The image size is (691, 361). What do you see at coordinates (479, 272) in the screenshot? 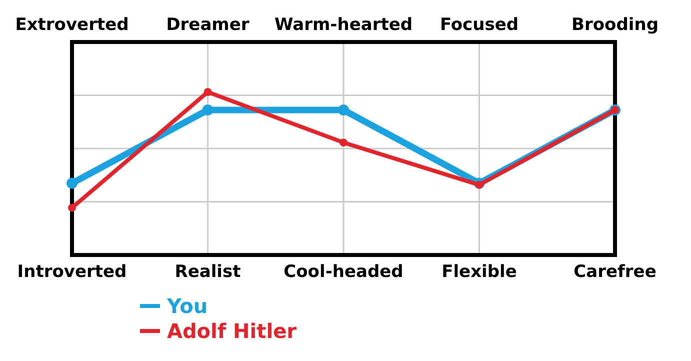
I see `x-tick-label: Flexible` at bounding box center [479, 272].